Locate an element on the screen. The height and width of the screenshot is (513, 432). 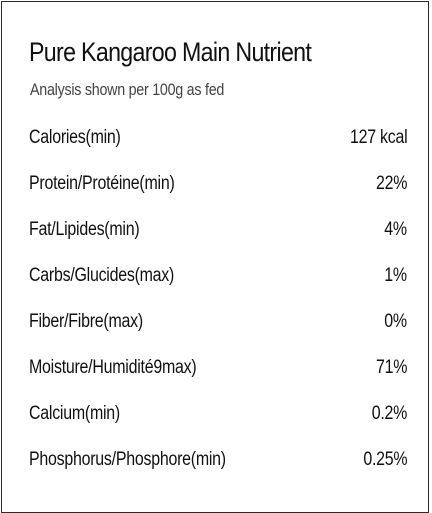
nutrient-row-protein: Protein/Protéine(min) 22% is located at coordinates (218, 184).